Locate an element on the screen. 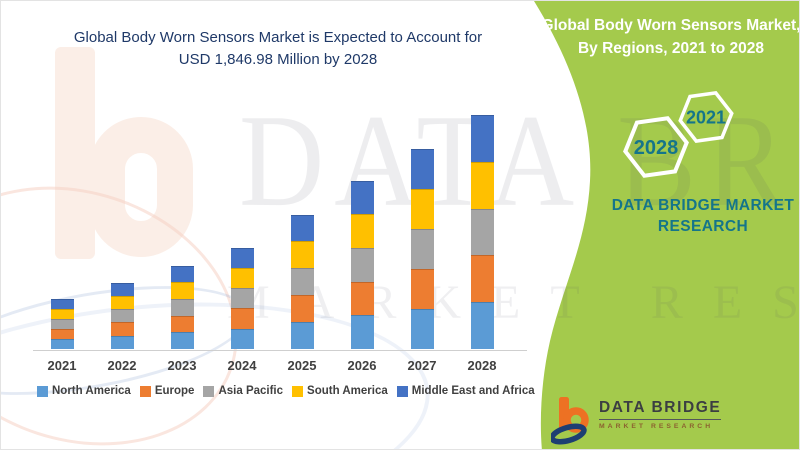 This screenshot has height=450, width=800. bar-2024-segment-europe is located at coordinates (242, 318).